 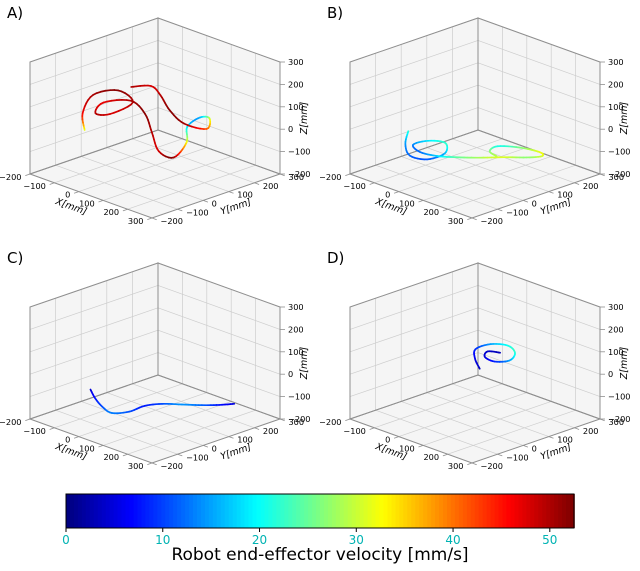 What do you see at coordinates (320, 555) in the screenshot?
I see `colorbar-label: Robot end-effector velocity [mm/s]` at bounding box center [320, 555].